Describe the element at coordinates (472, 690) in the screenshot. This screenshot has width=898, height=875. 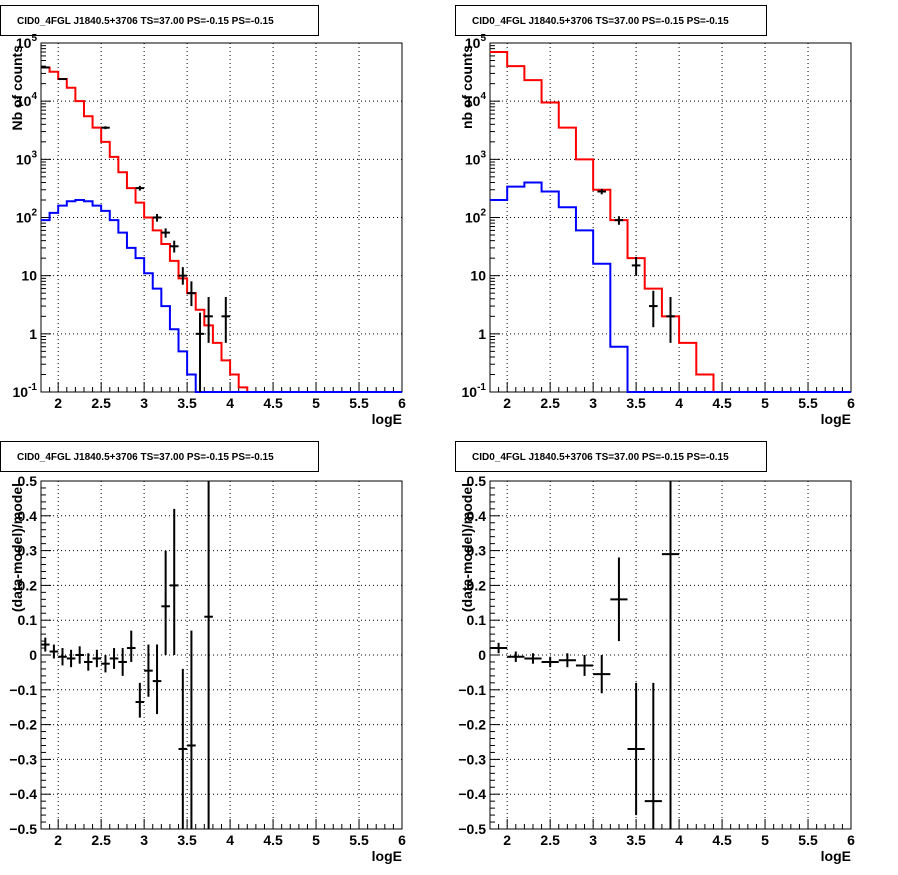
I see `y-tick-label: −0.1` at that location.